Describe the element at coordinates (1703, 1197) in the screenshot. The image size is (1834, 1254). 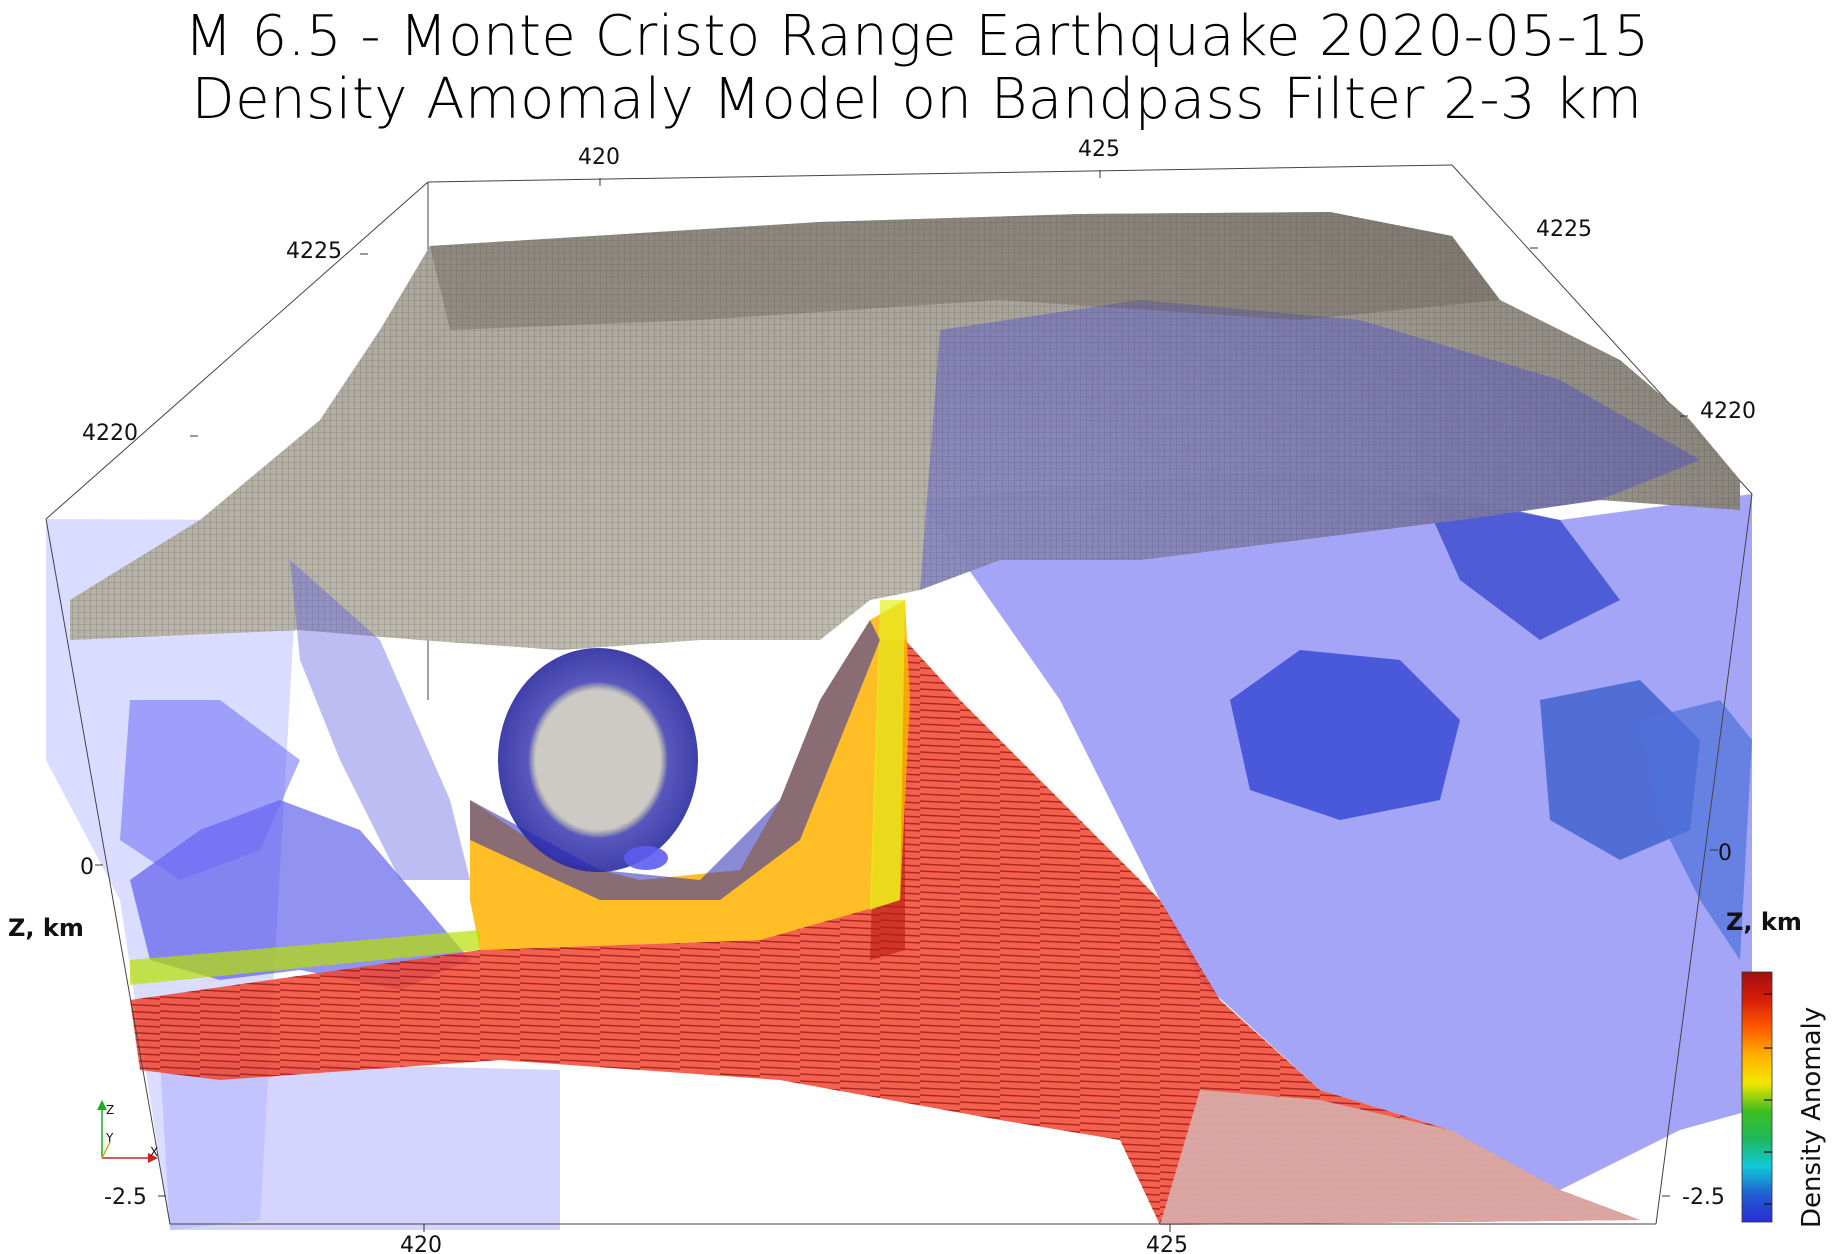
I see `right-z-tick-minus-2-5: -2.5` at that location.